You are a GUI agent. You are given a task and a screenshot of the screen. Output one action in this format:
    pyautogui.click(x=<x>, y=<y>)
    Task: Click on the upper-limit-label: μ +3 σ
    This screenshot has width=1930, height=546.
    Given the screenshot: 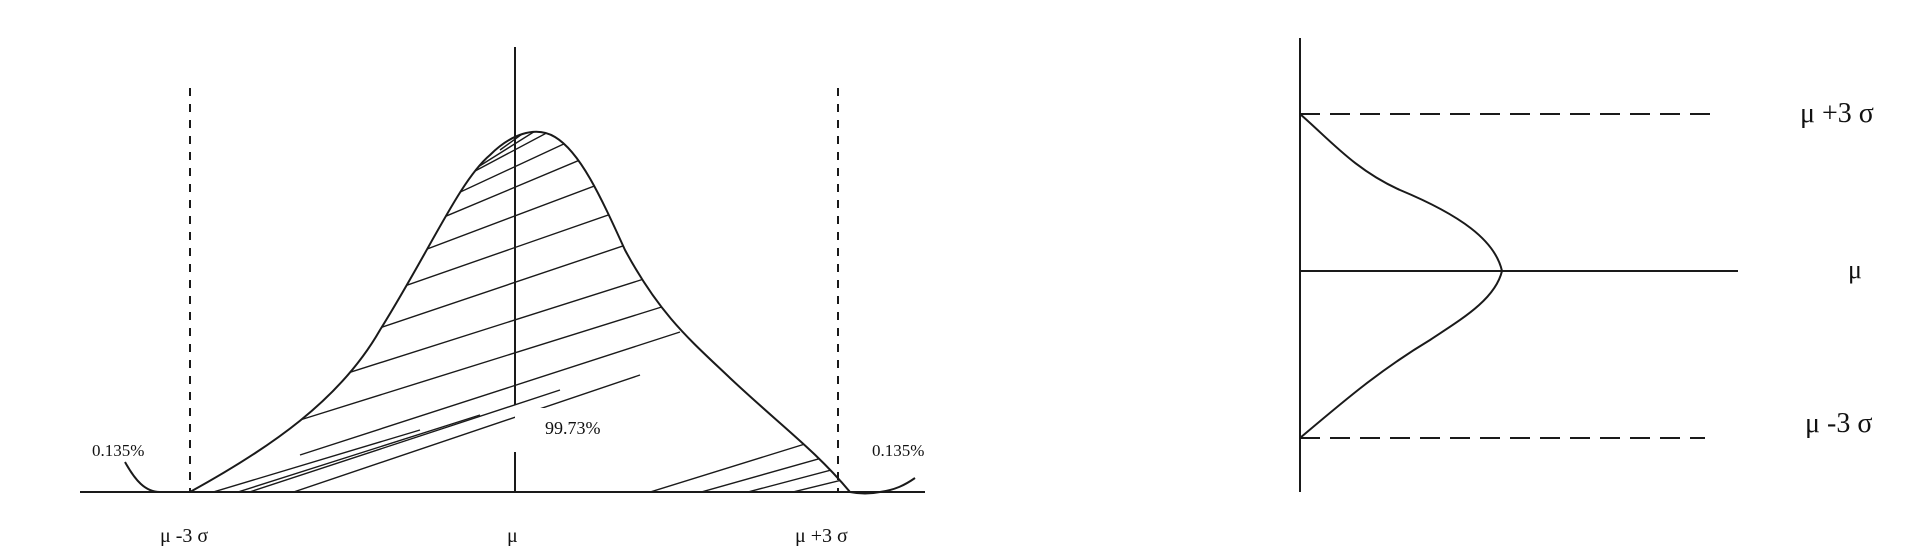 What is the action you would take?
    pyautogui.click(x=1837, y=113)
    